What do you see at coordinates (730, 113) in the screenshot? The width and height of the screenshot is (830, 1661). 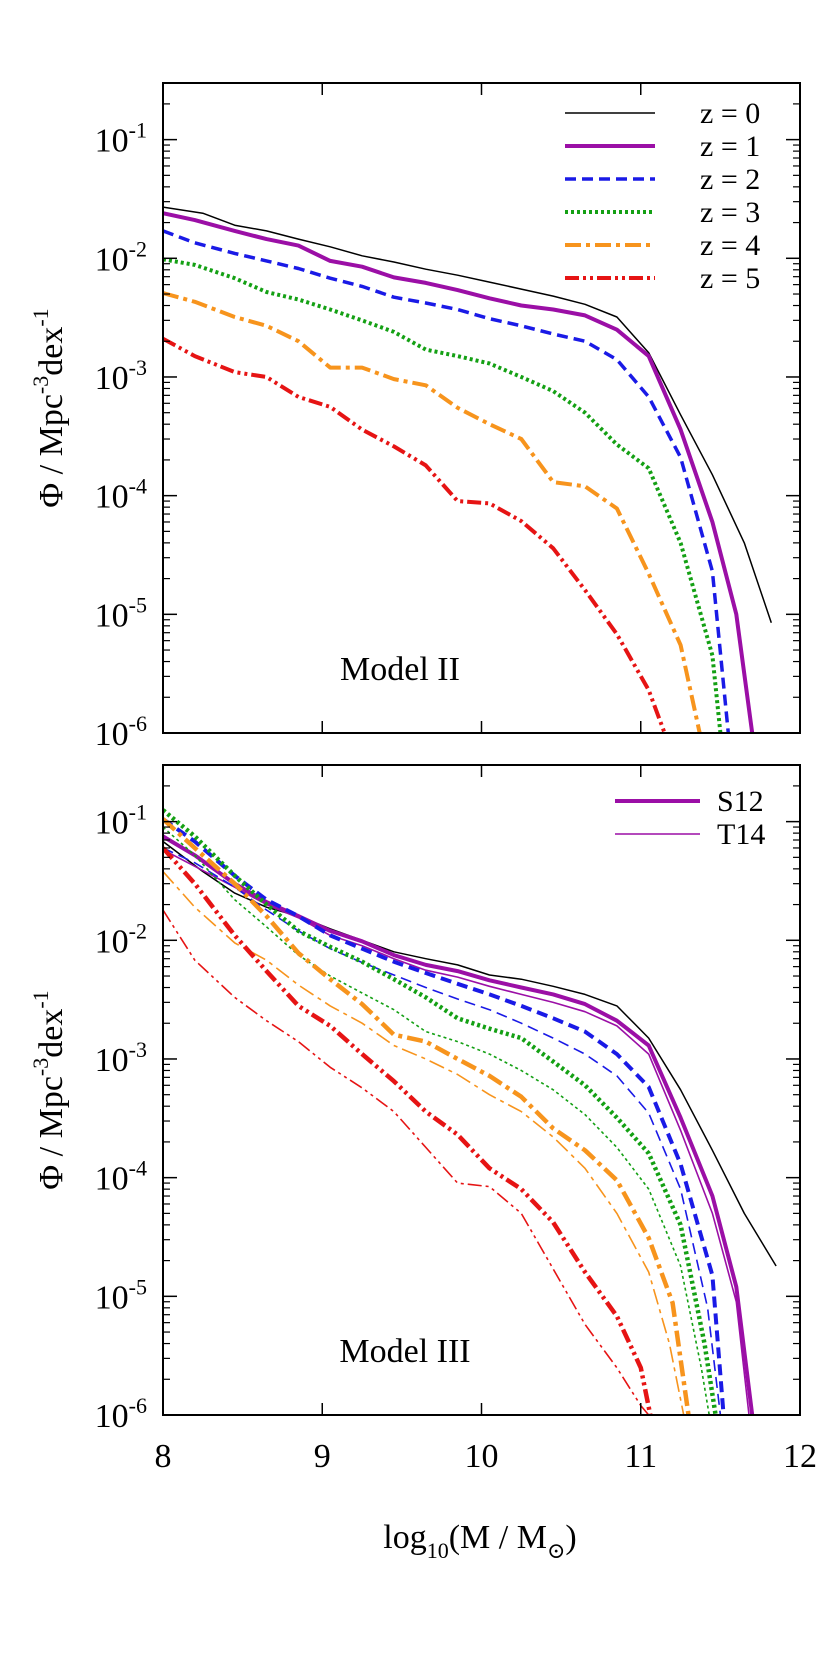 I see `legend-label: z = 0` at bounding box center [730, 113].